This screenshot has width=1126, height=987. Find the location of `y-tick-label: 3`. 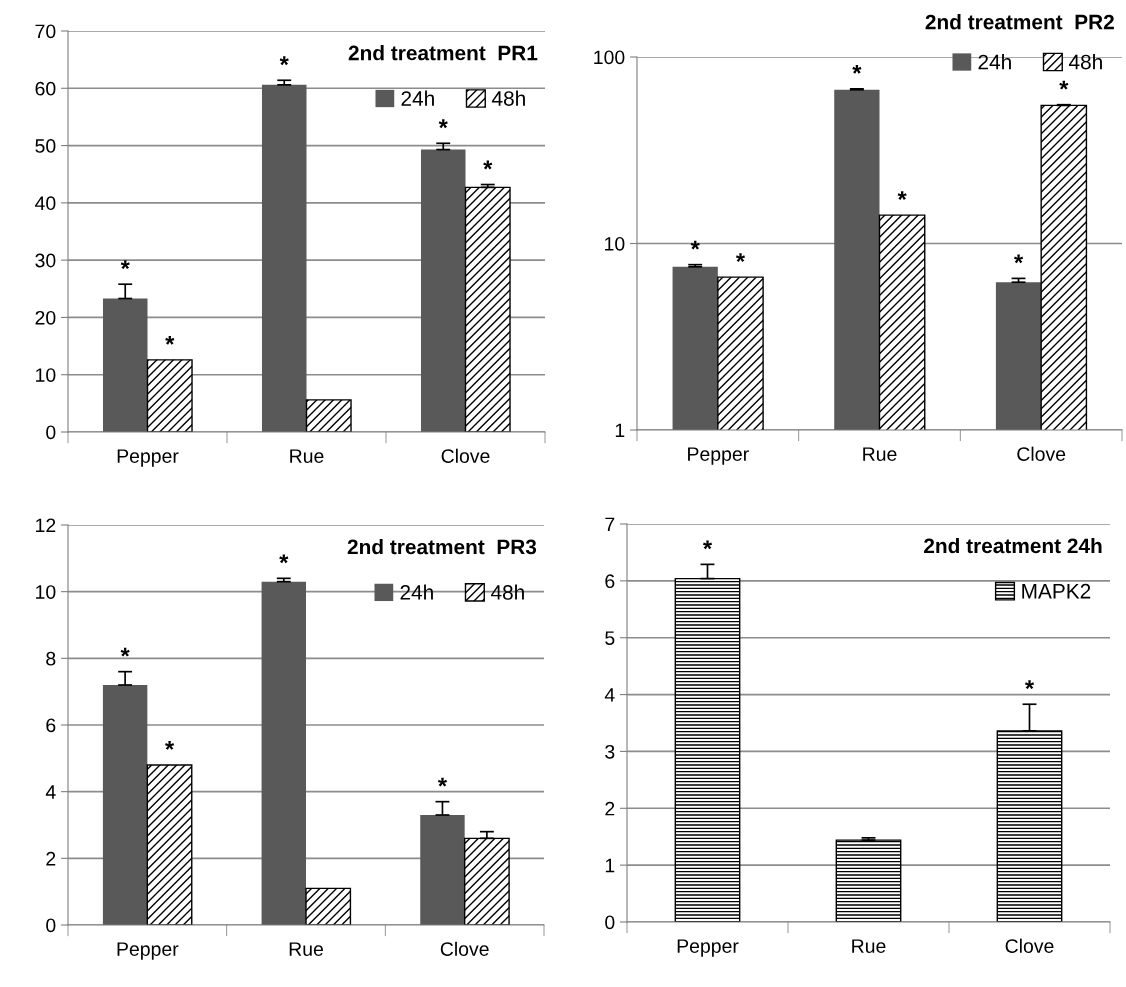

y-tick-label: 3 is located at coordinates (610, 751).